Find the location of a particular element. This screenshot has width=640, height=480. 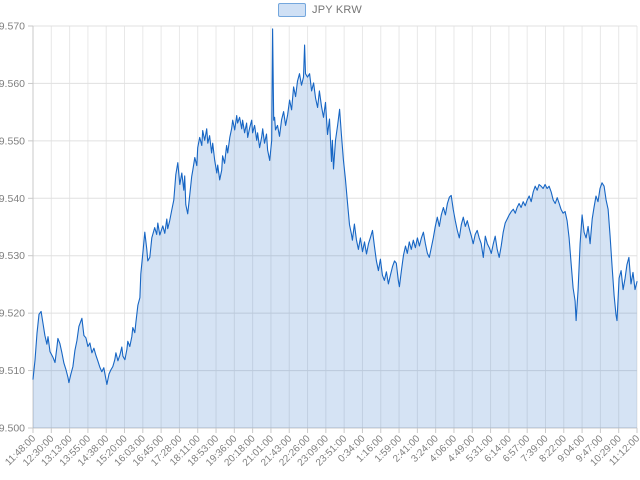

legend-label: JPY KRW is located at coordinates (337, 10).